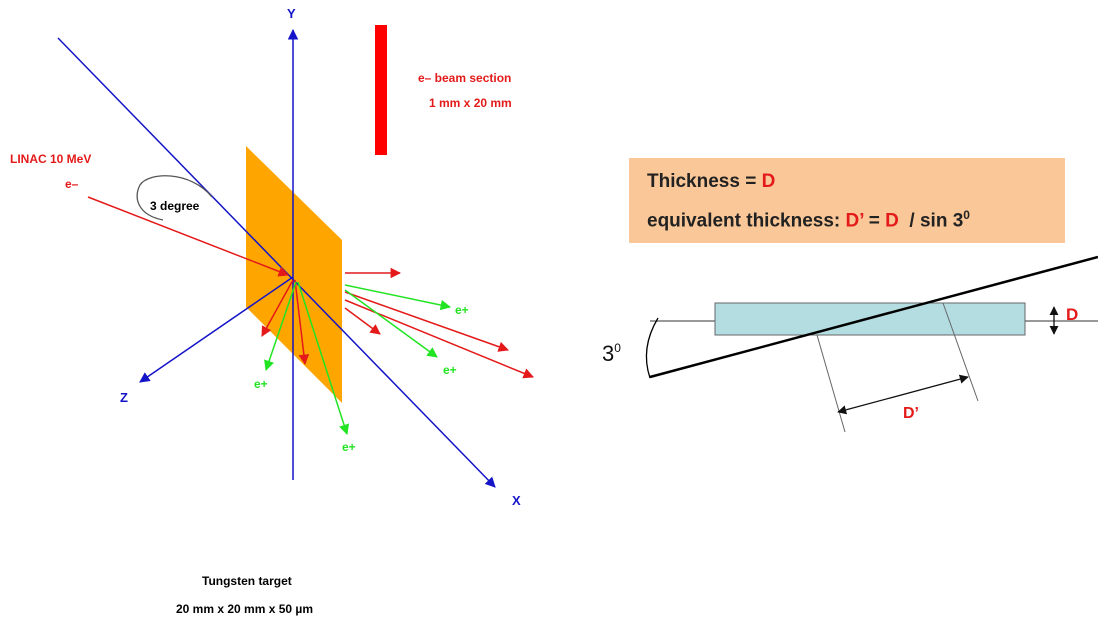  Describe the element at coordinates (464, 78) in the screenshot. I see `beam-section-title: e– beam section` at that location.